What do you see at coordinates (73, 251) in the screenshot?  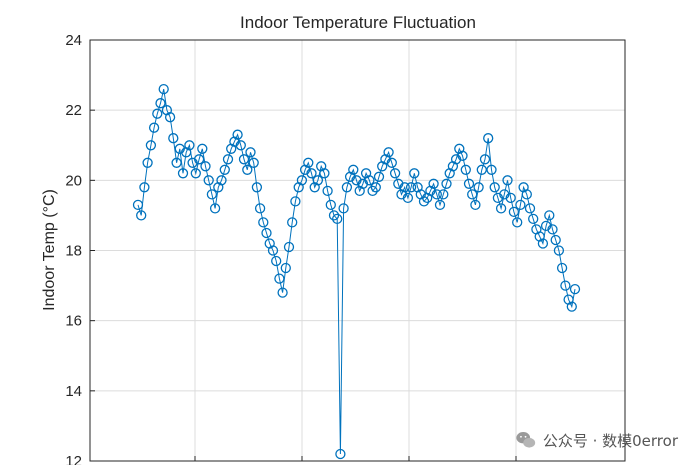 I see `y-tick-label: 18` at bounding box center [73, 251].